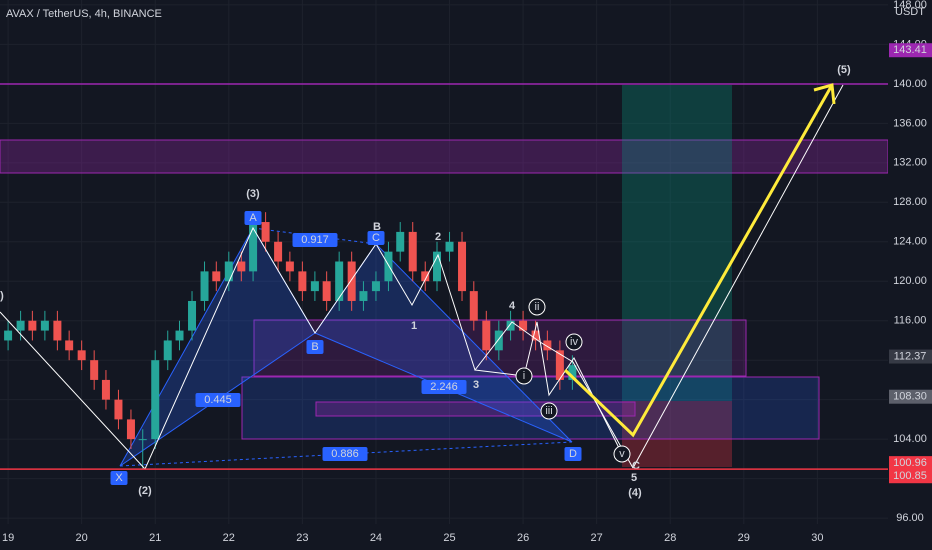 This screenshot has height=550, width=932. I want to click on annotation: B, so click(377, 227).